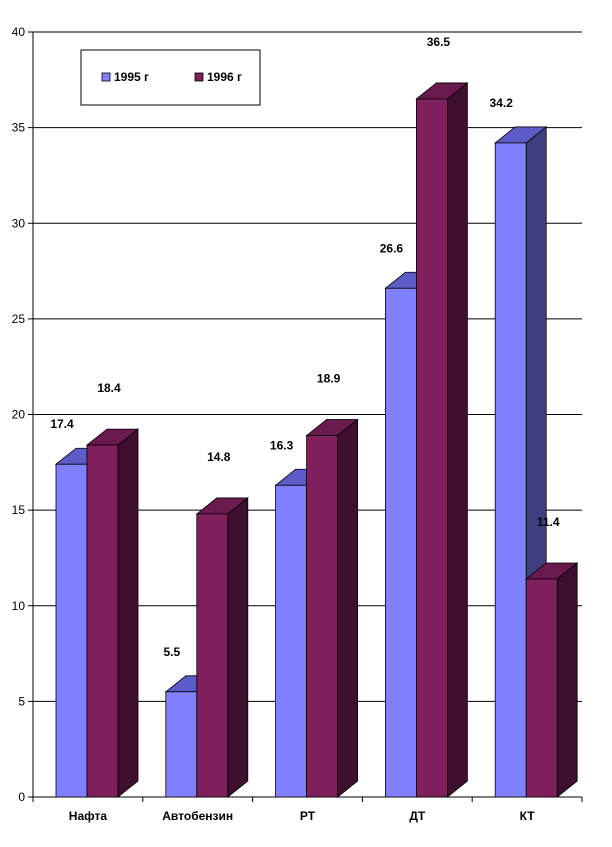 This screenshot has width=612, height=847. I want to click on y-tick-label: 35, so click(19, 128).